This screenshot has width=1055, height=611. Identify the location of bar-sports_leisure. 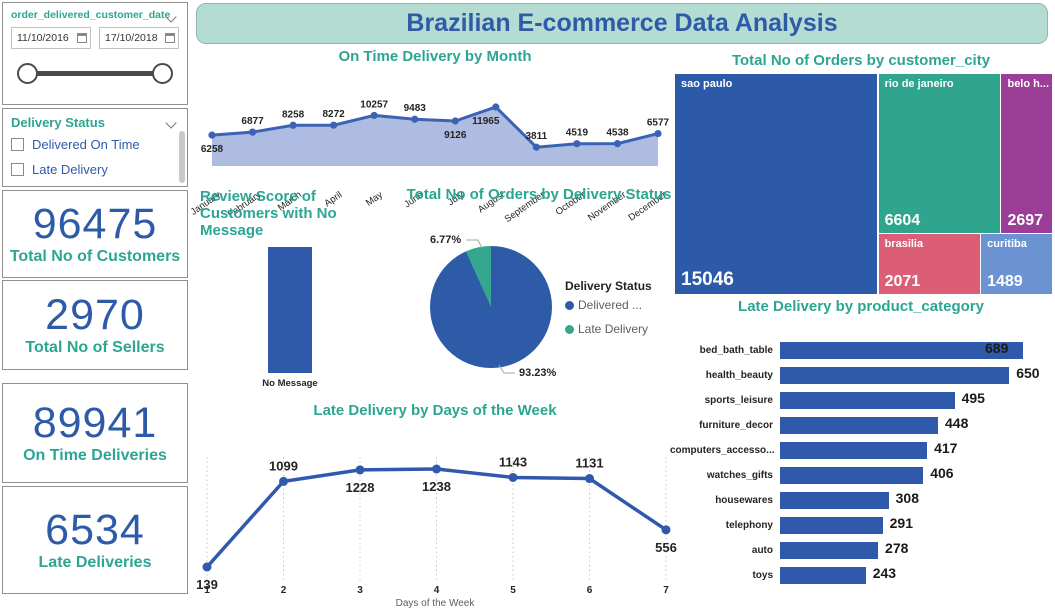
(867, 400).